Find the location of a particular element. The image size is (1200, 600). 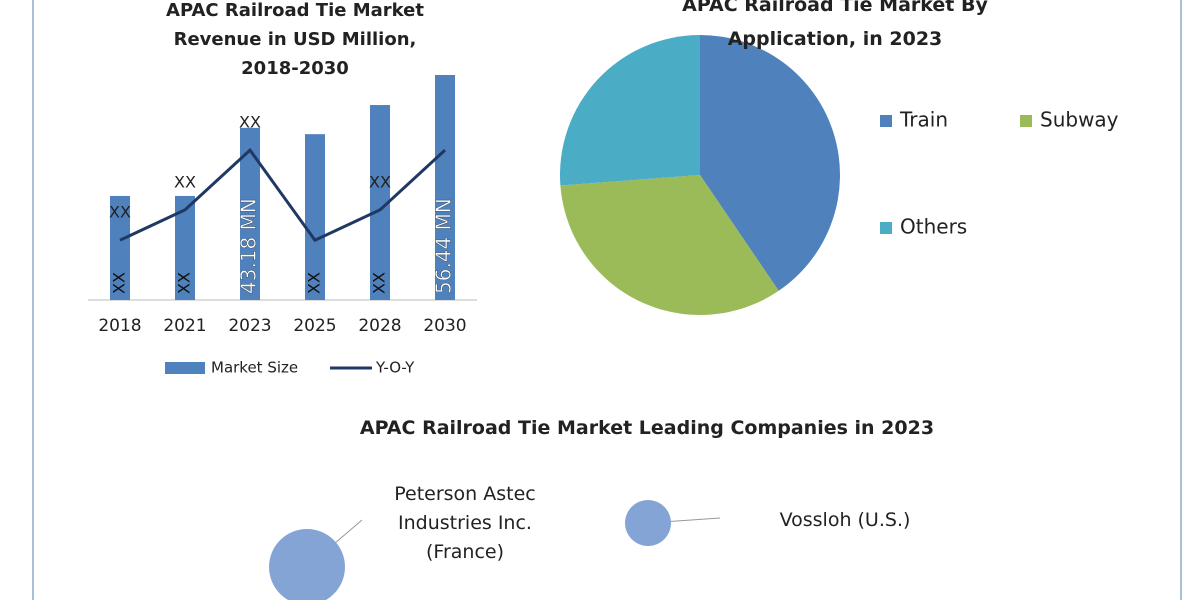

bar-value-label: 56.44 MN is located at coordinates (444, 246).